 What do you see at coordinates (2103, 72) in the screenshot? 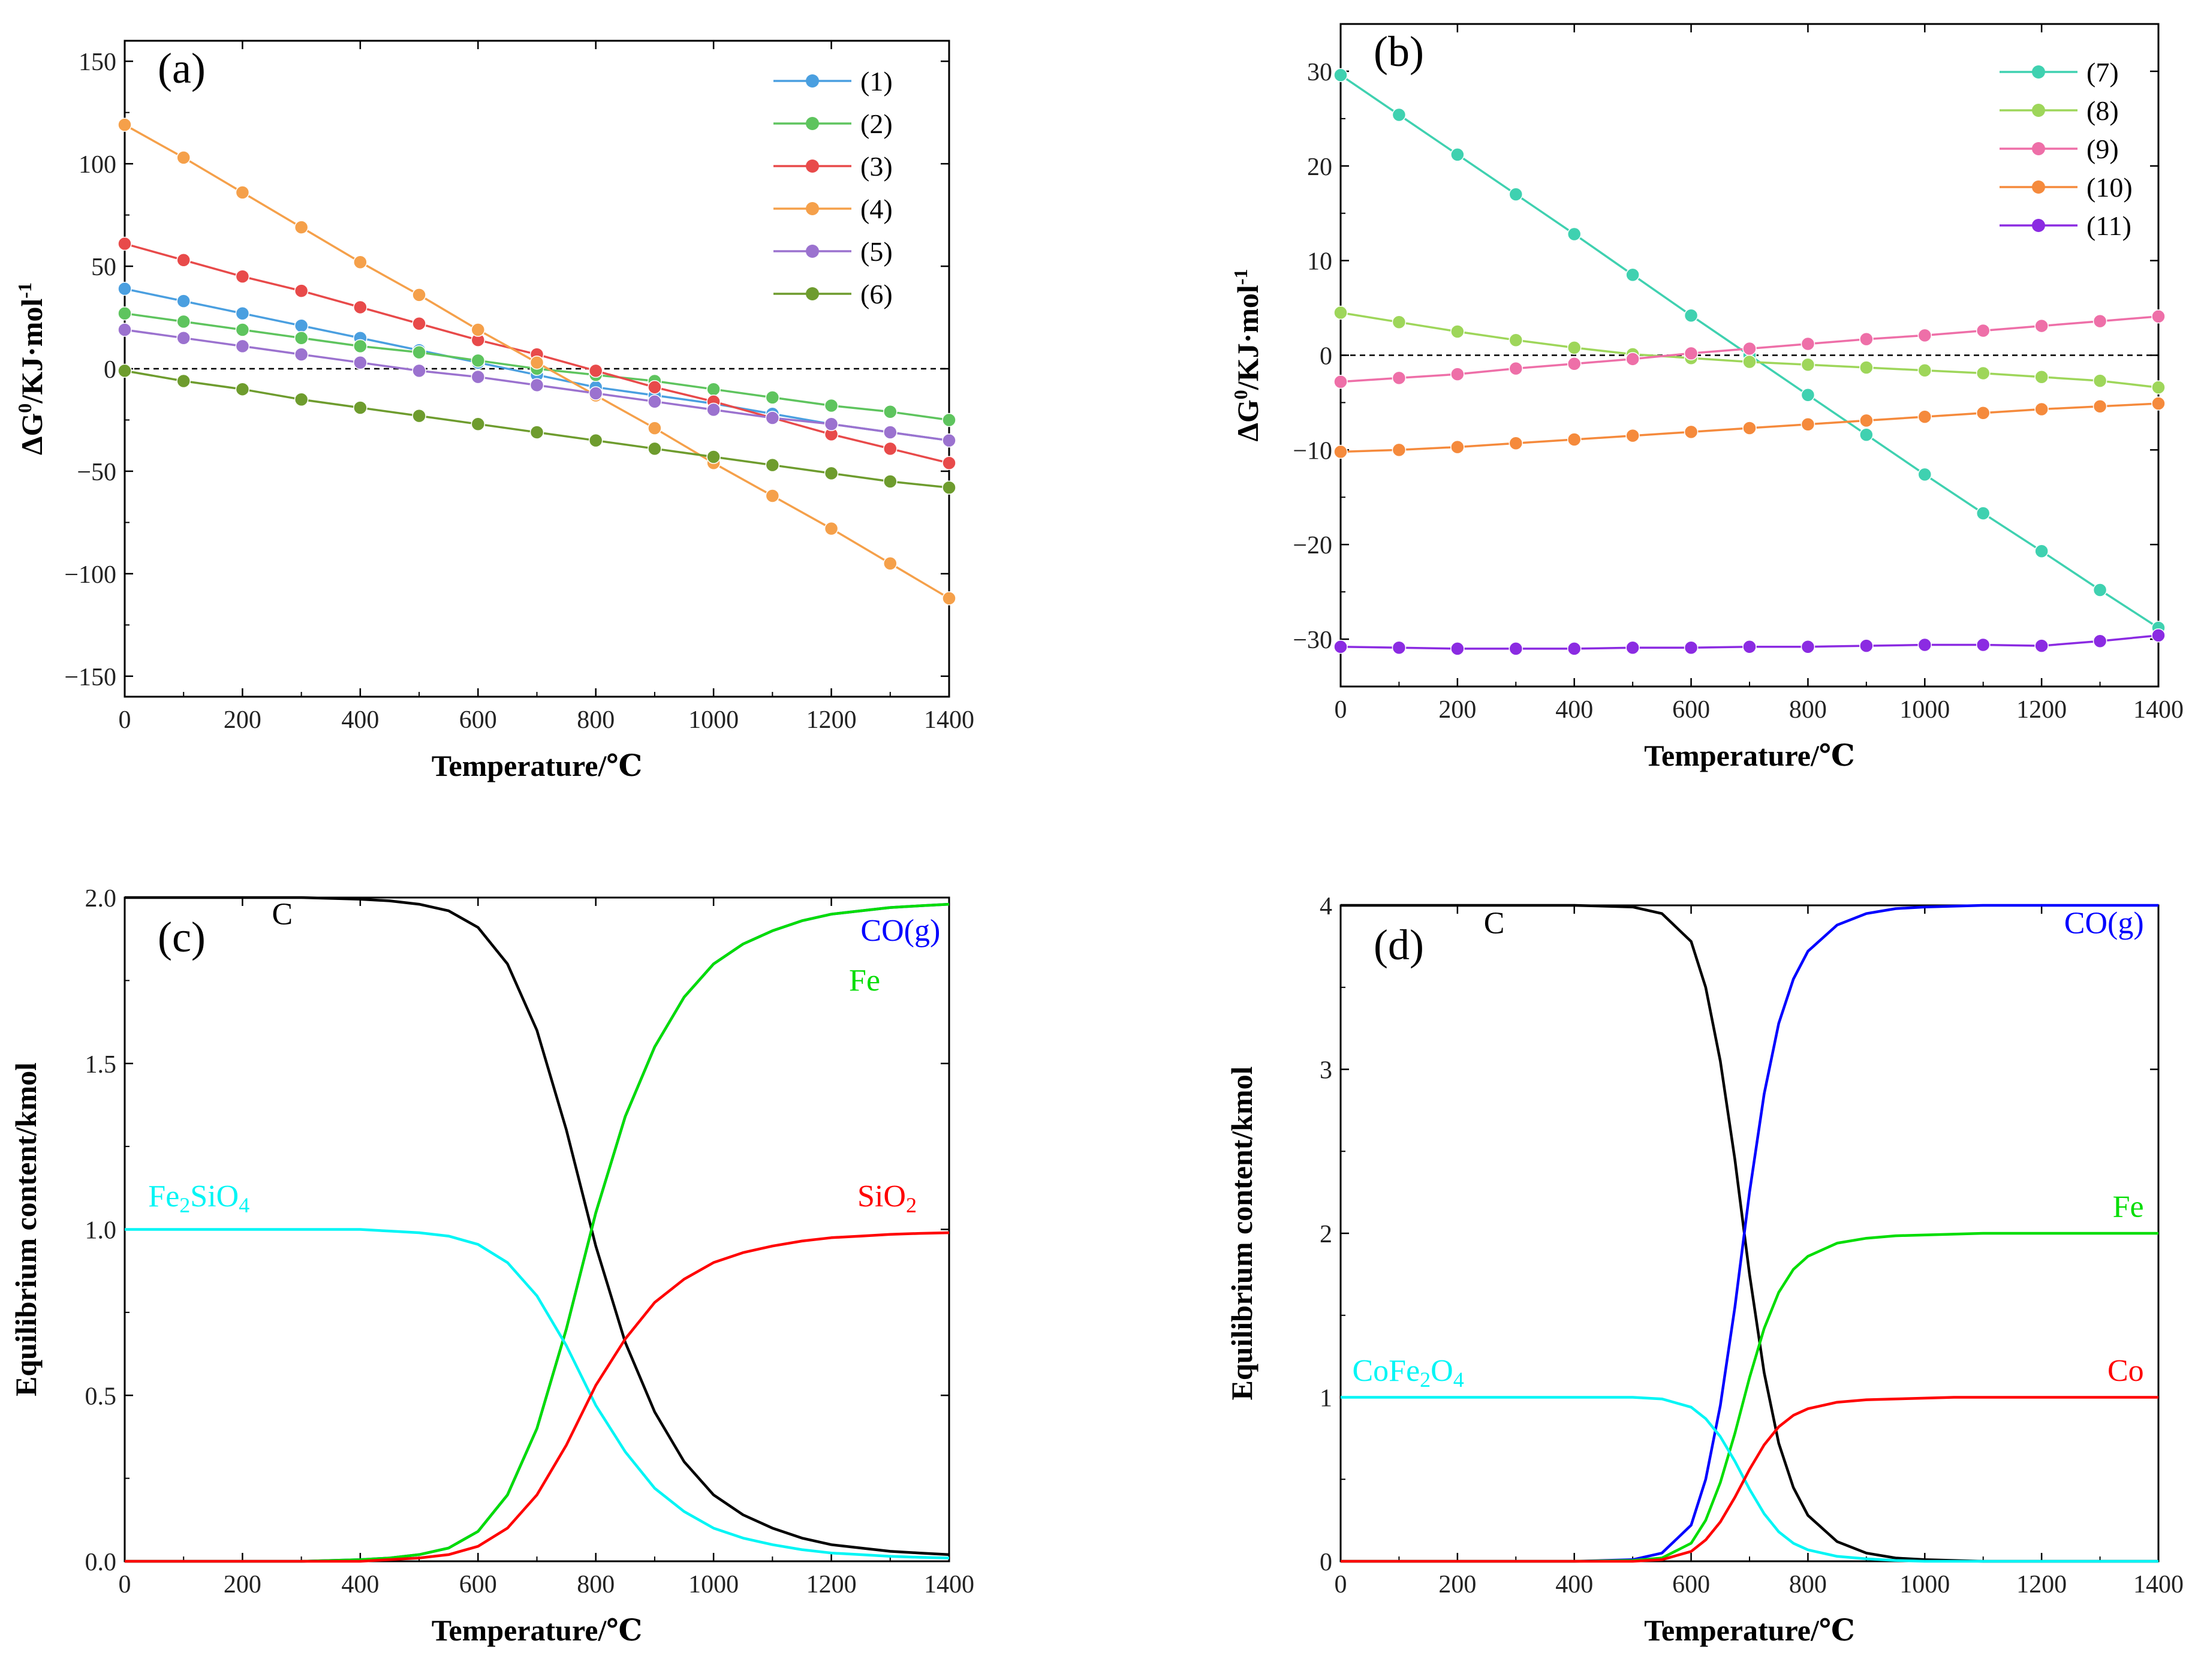
I see `legend-label: (7)` at bounding box center [2103, 72].